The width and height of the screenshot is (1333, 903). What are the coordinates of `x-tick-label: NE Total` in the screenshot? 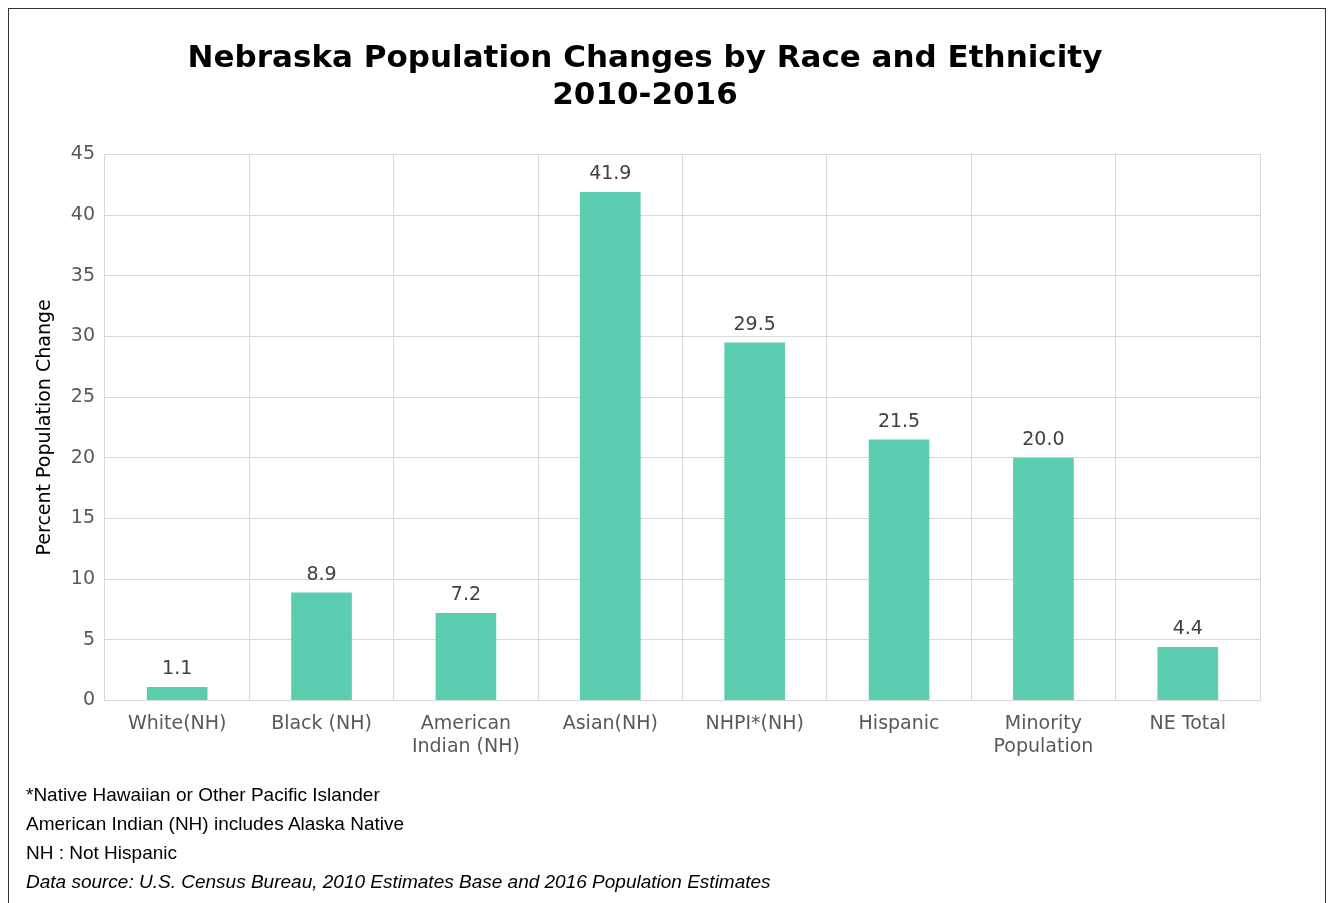 It's located at (1188, 721).